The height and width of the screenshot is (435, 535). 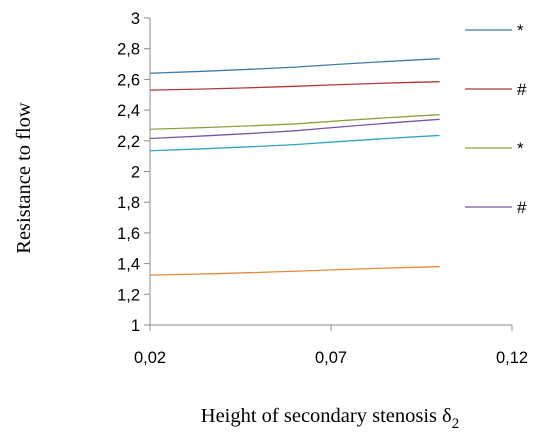 I want to click on y-tick-label: 2,4, so click(x=128, y=111).